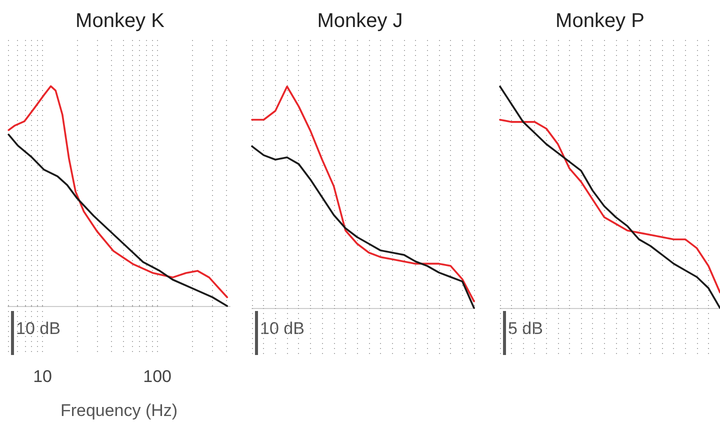 This screenshot has width=720, height=424. What do you see at coordinates (42, 376) in the screenshot?
I see `x-tick-label: 10` at bounding box center [42, 376].